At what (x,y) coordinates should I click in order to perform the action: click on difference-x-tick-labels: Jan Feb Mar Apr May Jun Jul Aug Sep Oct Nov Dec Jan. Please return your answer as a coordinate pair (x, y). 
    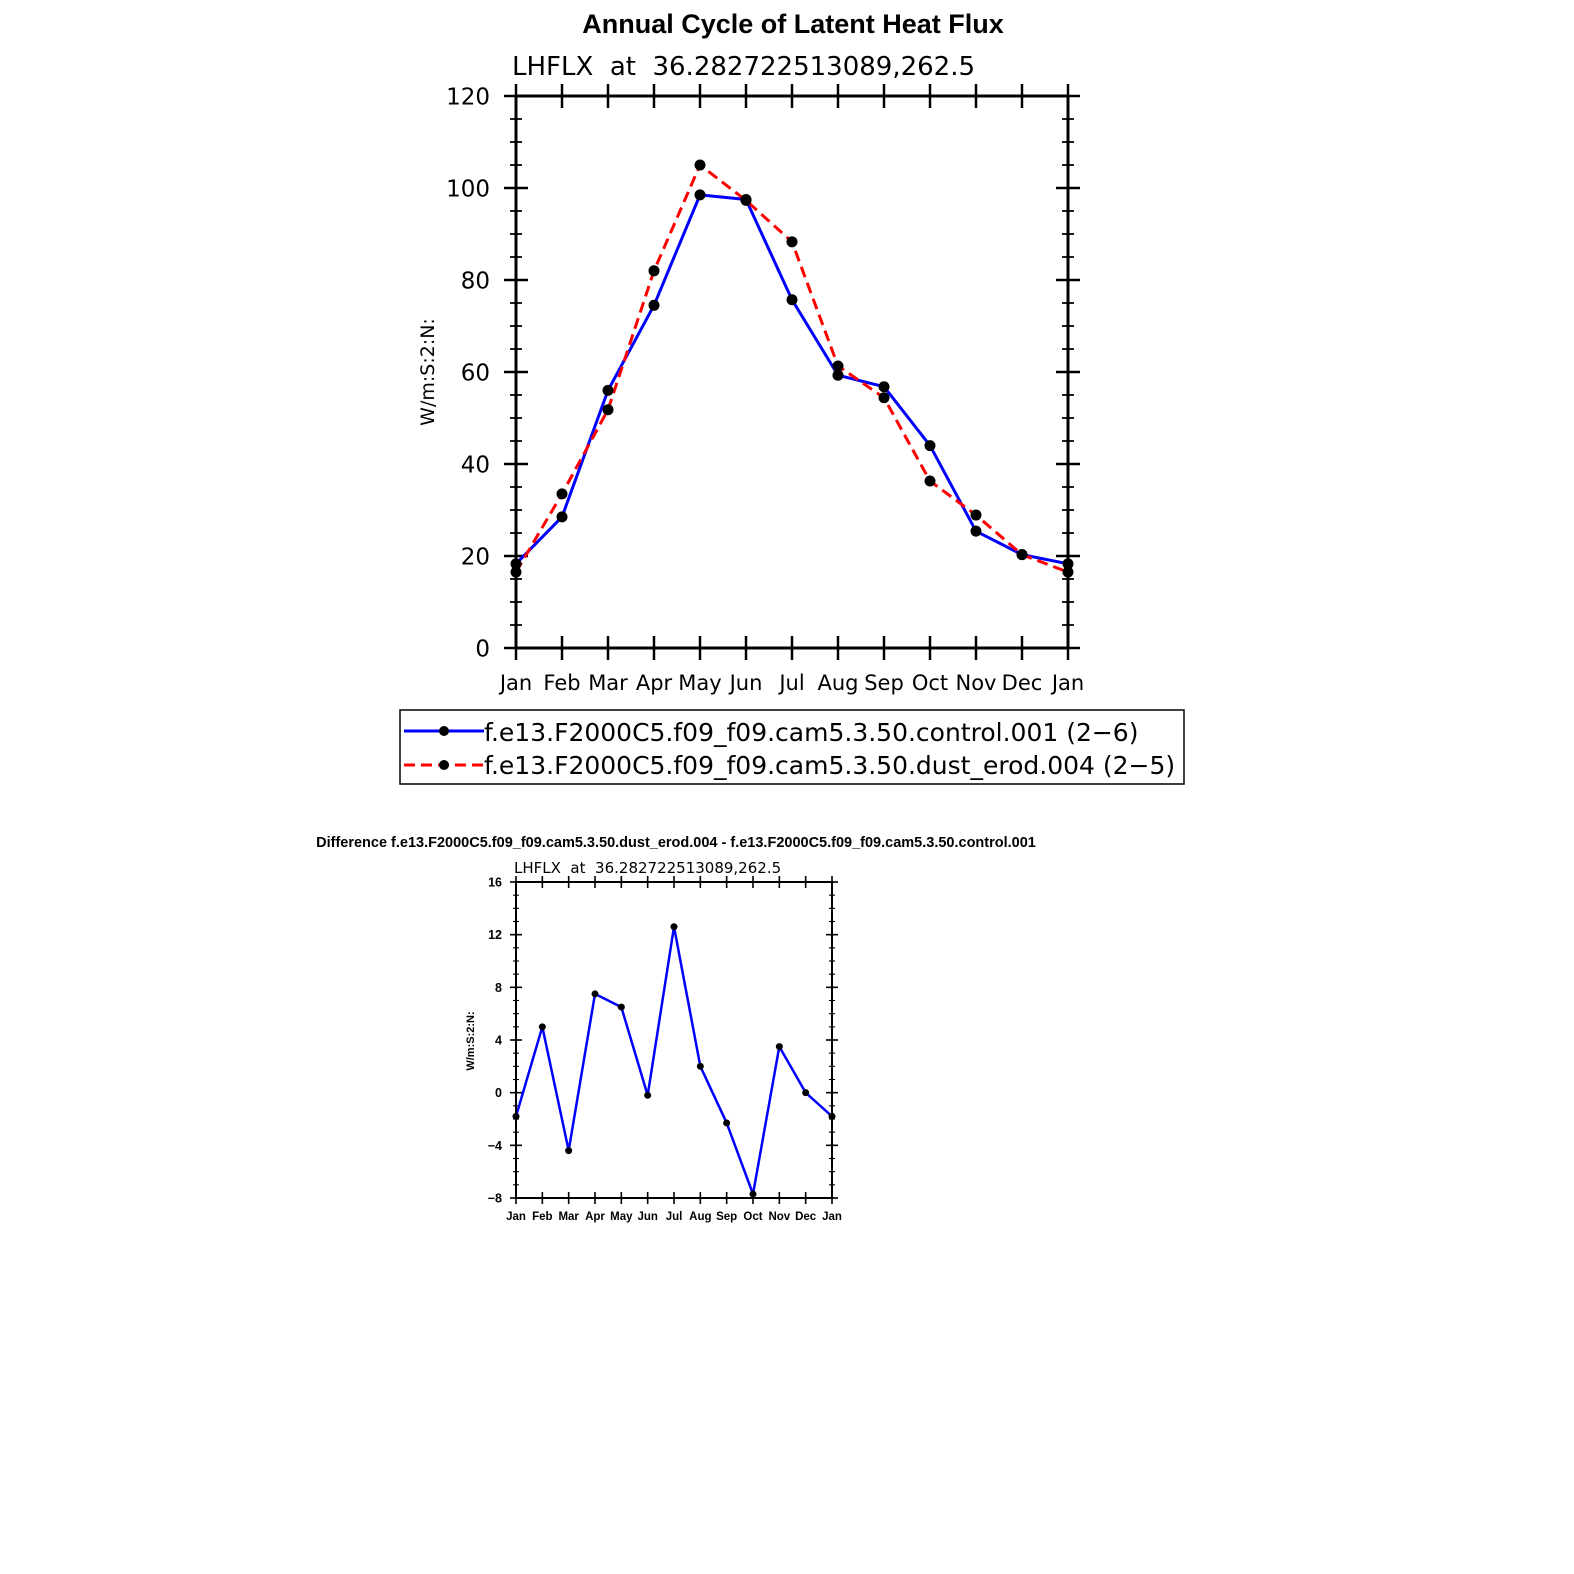
    Looking at the image, I should click on (674, 1217).